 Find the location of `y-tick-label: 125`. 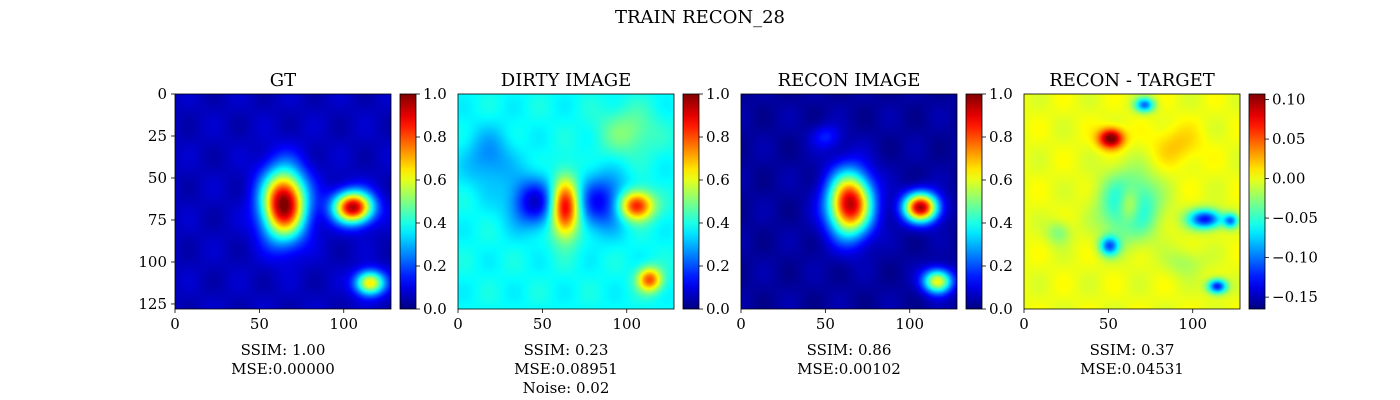

y-tick-label: 125 is located at coordinates (152, 304).